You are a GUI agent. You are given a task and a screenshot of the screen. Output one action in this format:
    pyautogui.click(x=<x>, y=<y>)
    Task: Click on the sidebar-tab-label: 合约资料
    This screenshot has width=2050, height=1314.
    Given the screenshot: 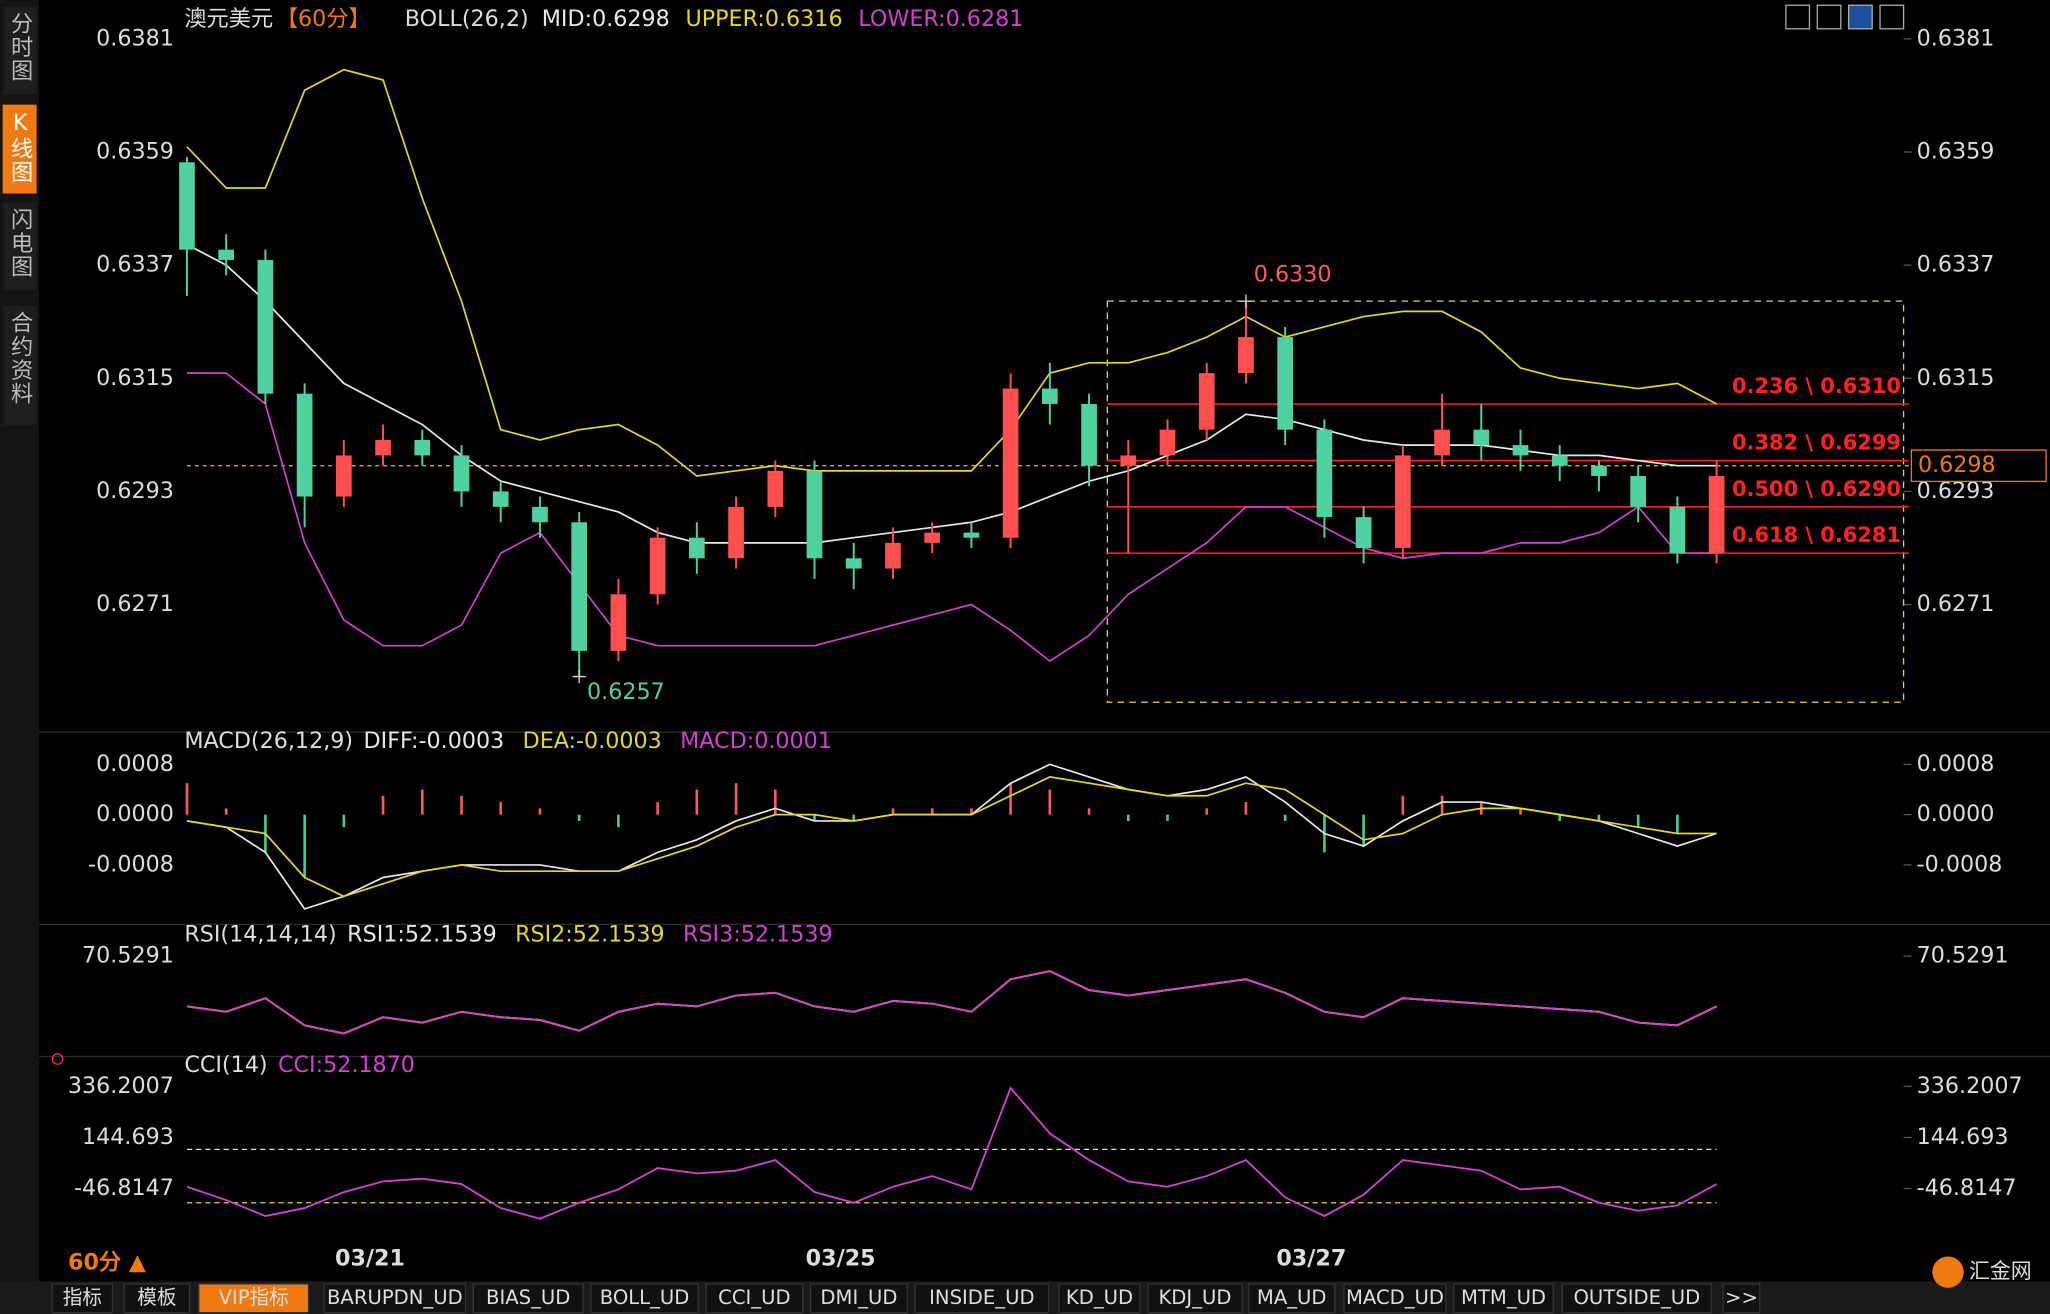 What is the action you would take?
    pyautogui.click(x=20, y=358)
    